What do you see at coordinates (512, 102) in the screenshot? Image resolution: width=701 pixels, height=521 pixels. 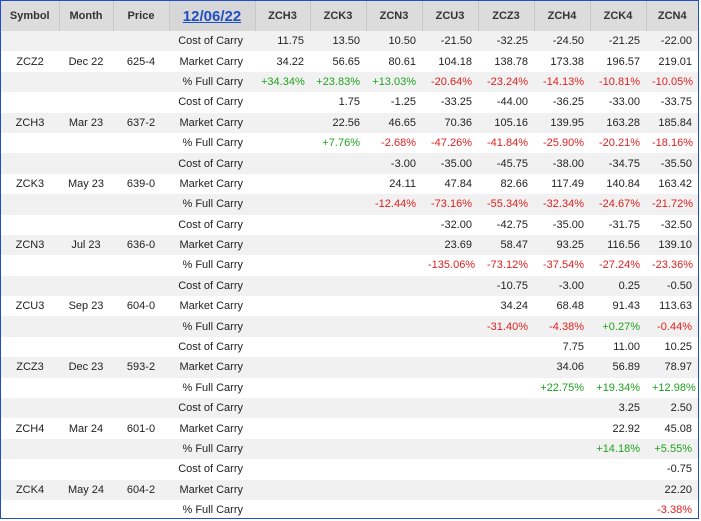 I see `value-cell: -44.00` at bounding box center [512, 102].